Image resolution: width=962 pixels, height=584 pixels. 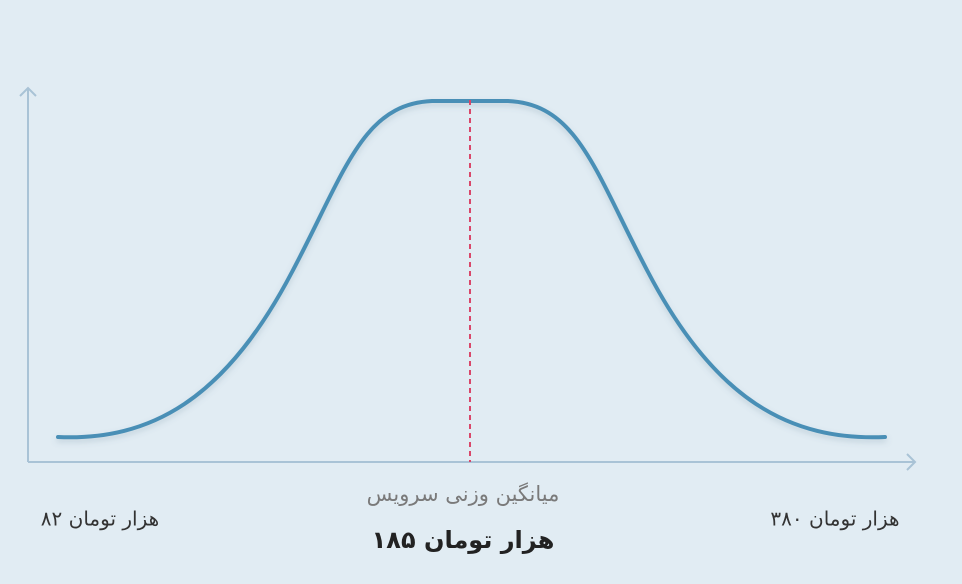 What do you see at coordinates (834, 519) in the screenshot?
I see `max-value: ۳۸۰ هزار تومان` at bounding box center [834, 519].